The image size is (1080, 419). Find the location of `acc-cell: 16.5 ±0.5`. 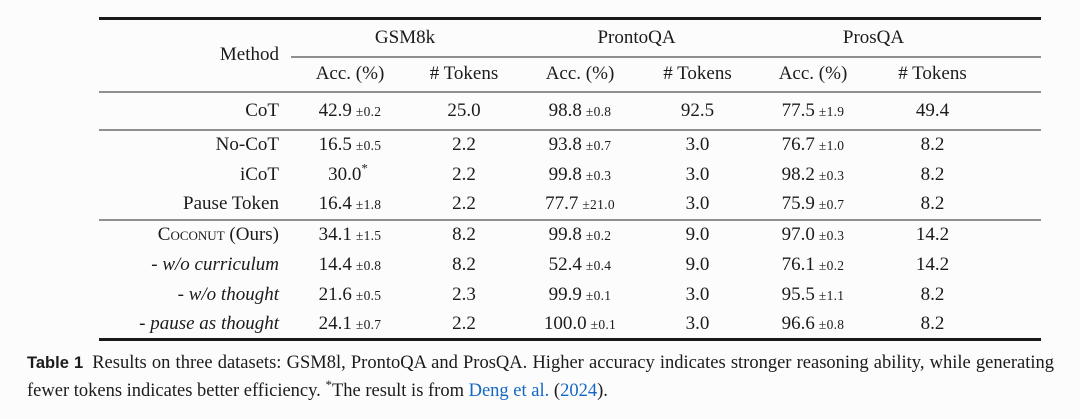

acc-cell: 16.5 ±0.5 is located at coordinates (350, 145).